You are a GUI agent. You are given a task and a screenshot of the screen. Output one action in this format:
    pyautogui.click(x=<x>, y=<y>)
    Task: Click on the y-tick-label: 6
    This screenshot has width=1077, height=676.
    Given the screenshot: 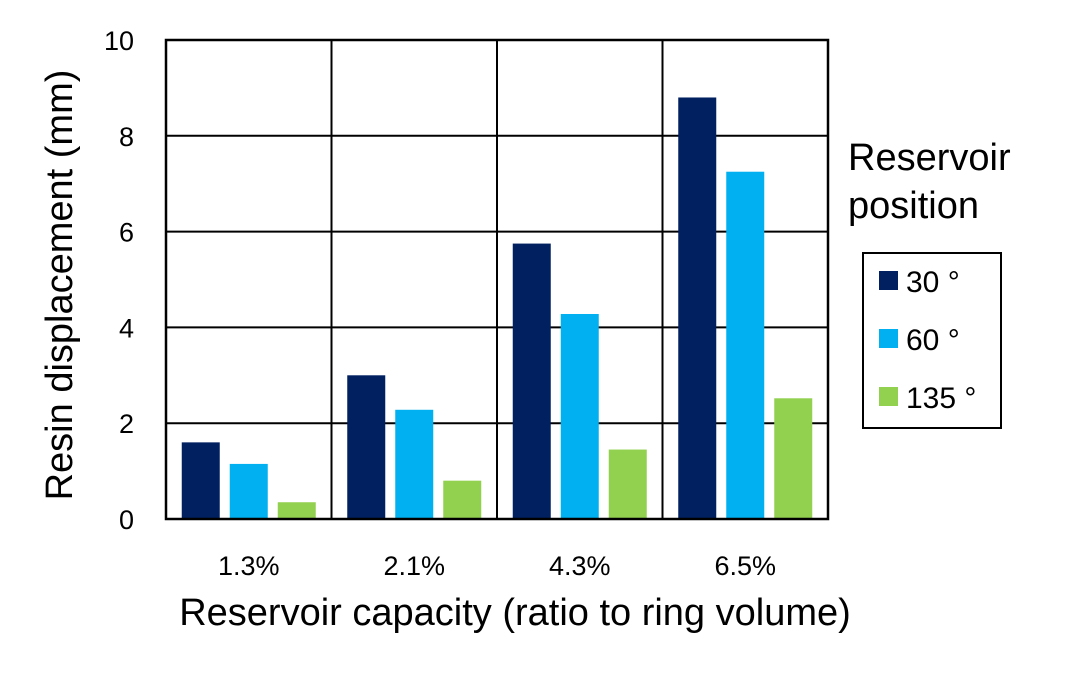 What is the action you would take?
    pyautogui.click(x=126, y=233)
    